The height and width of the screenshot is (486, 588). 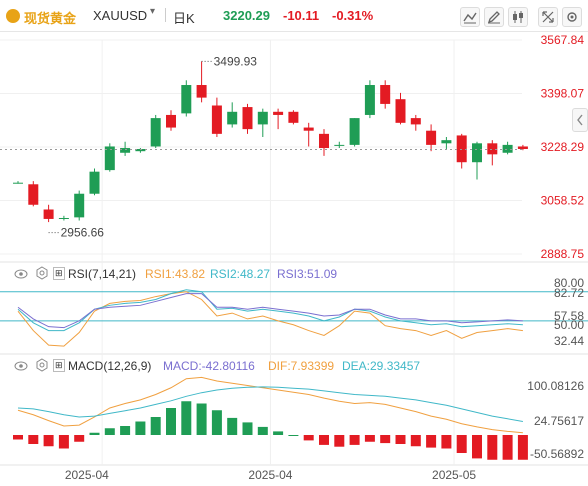 I want to click on low-annotation: 2956.66, so click(x=83, y=233).